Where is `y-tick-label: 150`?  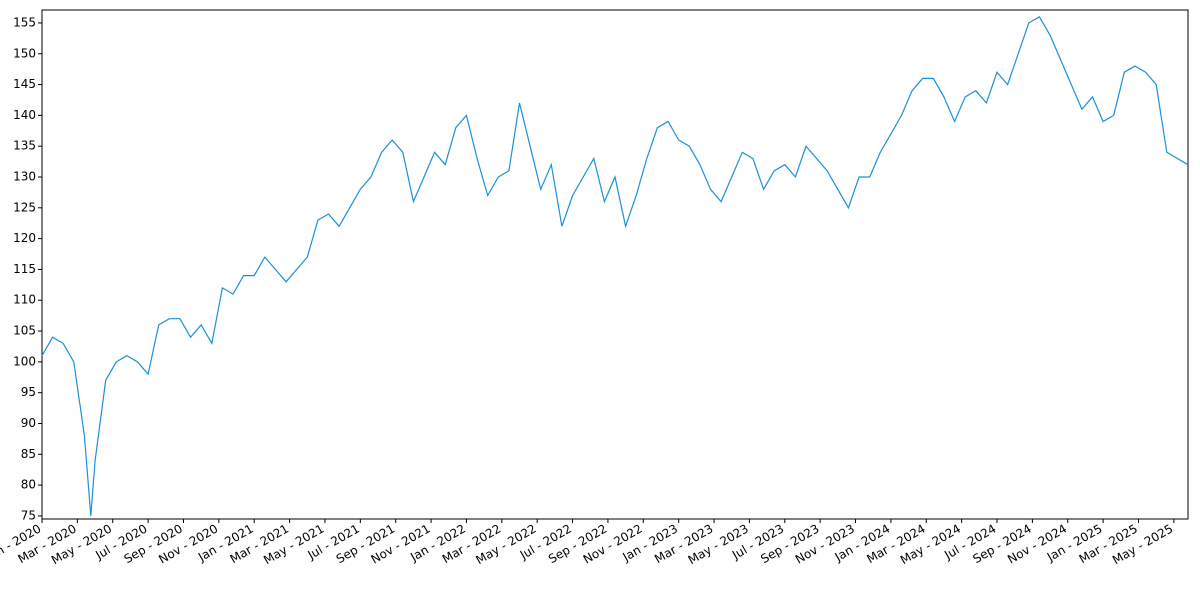
y-tick-label: 150 is located at coordinates (24, 53).